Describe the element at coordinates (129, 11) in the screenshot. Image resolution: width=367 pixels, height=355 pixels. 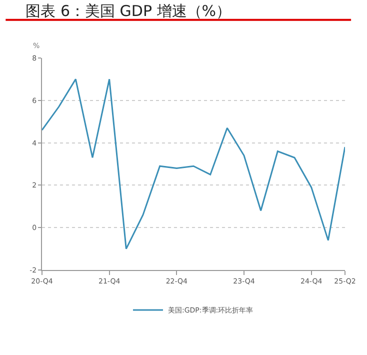
I see `chart-title: 图表 6：美国 GDP 增速（%）` at that location.